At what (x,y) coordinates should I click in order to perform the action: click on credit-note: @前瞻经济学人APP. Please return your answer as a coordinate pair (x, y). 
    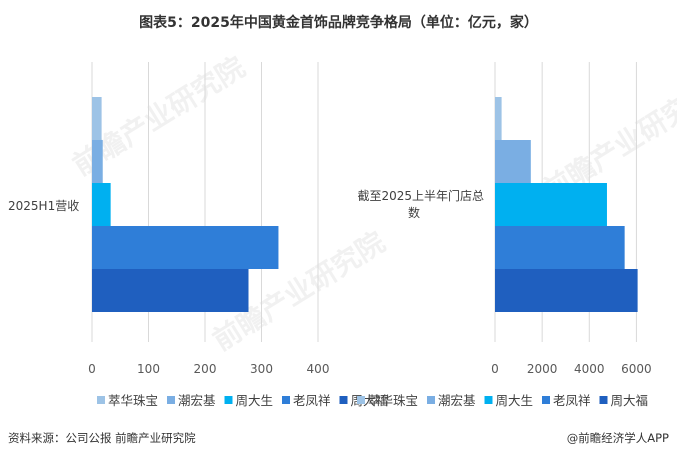
    Looking at the image, I should click on (617, 438).